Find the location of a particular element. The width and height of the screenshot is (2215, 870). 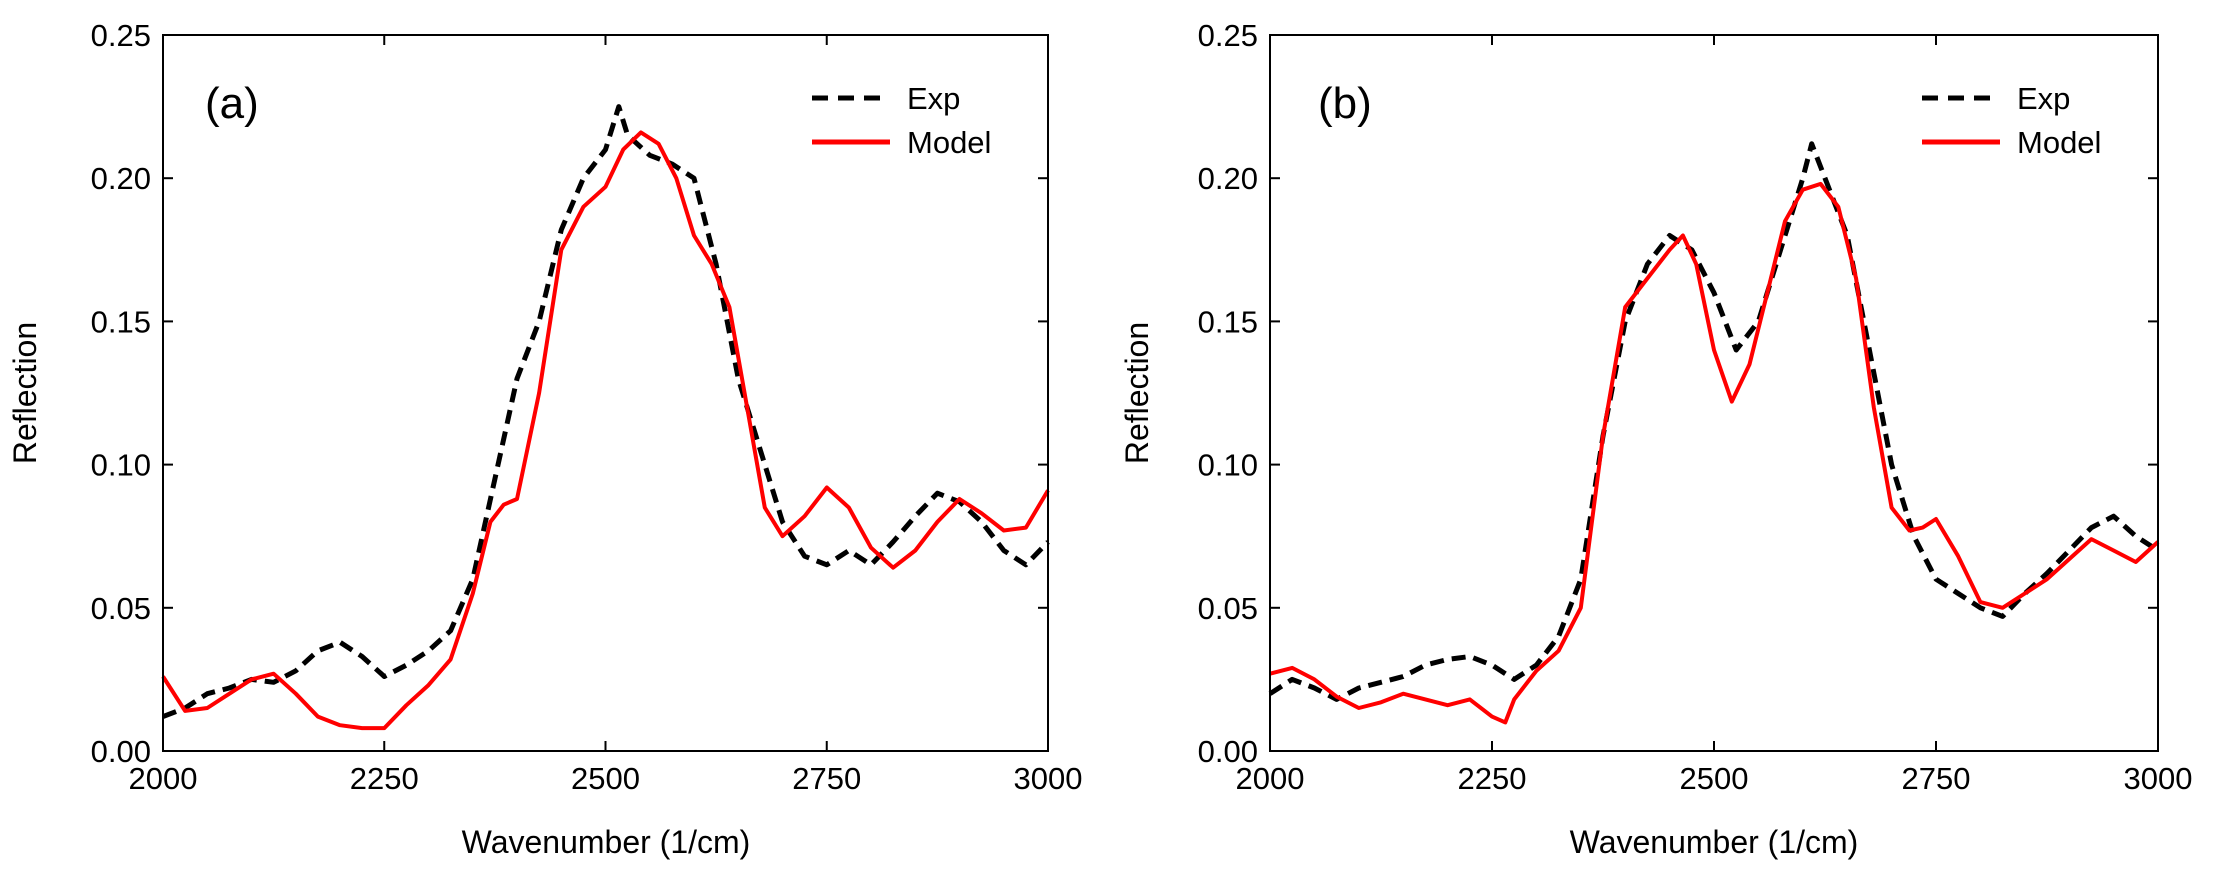

legend-a: Exp Model is located at coordinates (901, 120).